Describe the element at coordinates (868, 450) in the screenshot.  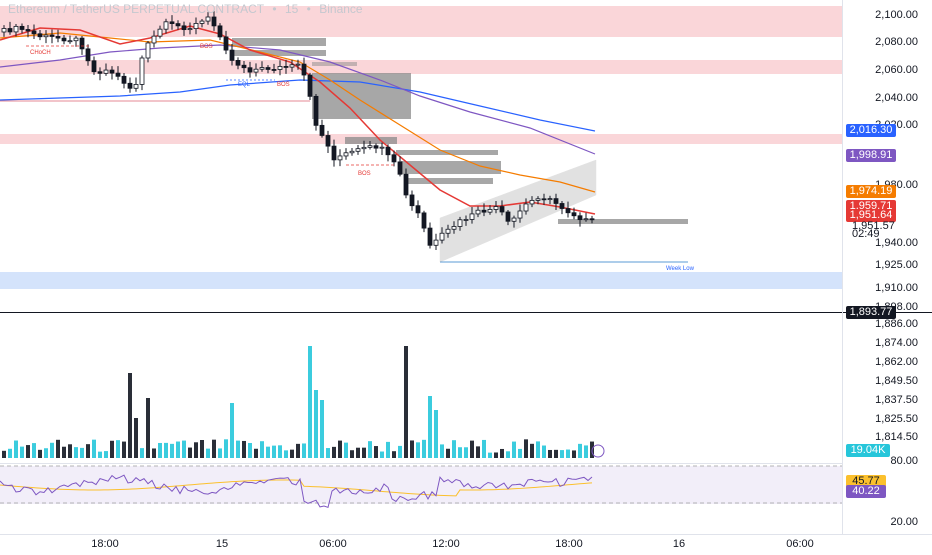
I see `volume-value-tag: 19.04K` at that location.